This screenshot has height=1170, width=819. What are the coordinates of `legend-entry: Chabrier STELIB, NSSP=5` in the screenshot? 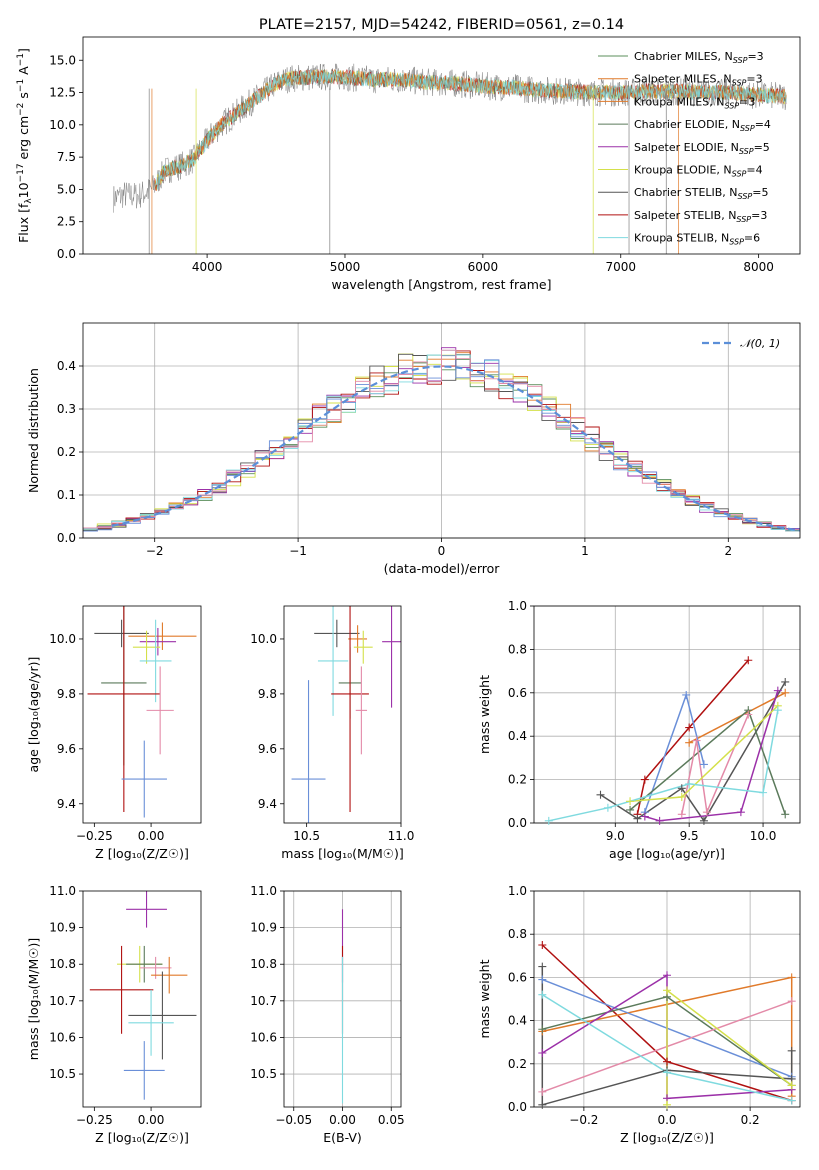 It's located at (701, 193).